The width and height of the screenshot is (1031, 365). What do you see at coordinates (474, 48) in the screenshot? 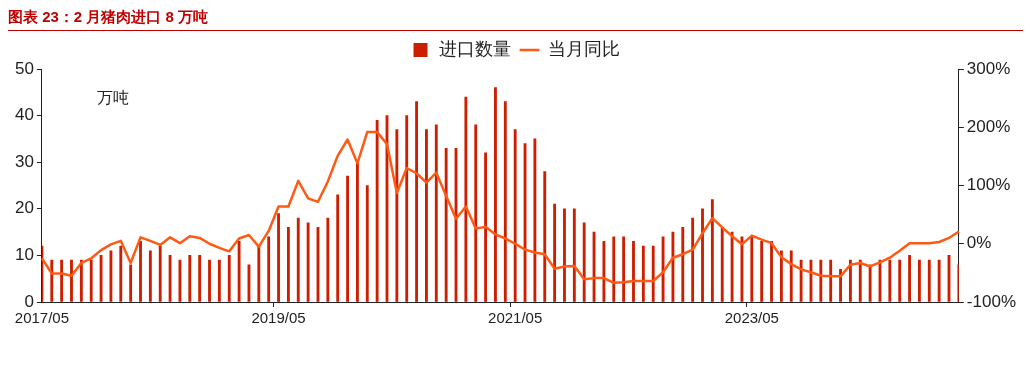
I see `legend-label: 进口数量` at bounding box center [474, 48].